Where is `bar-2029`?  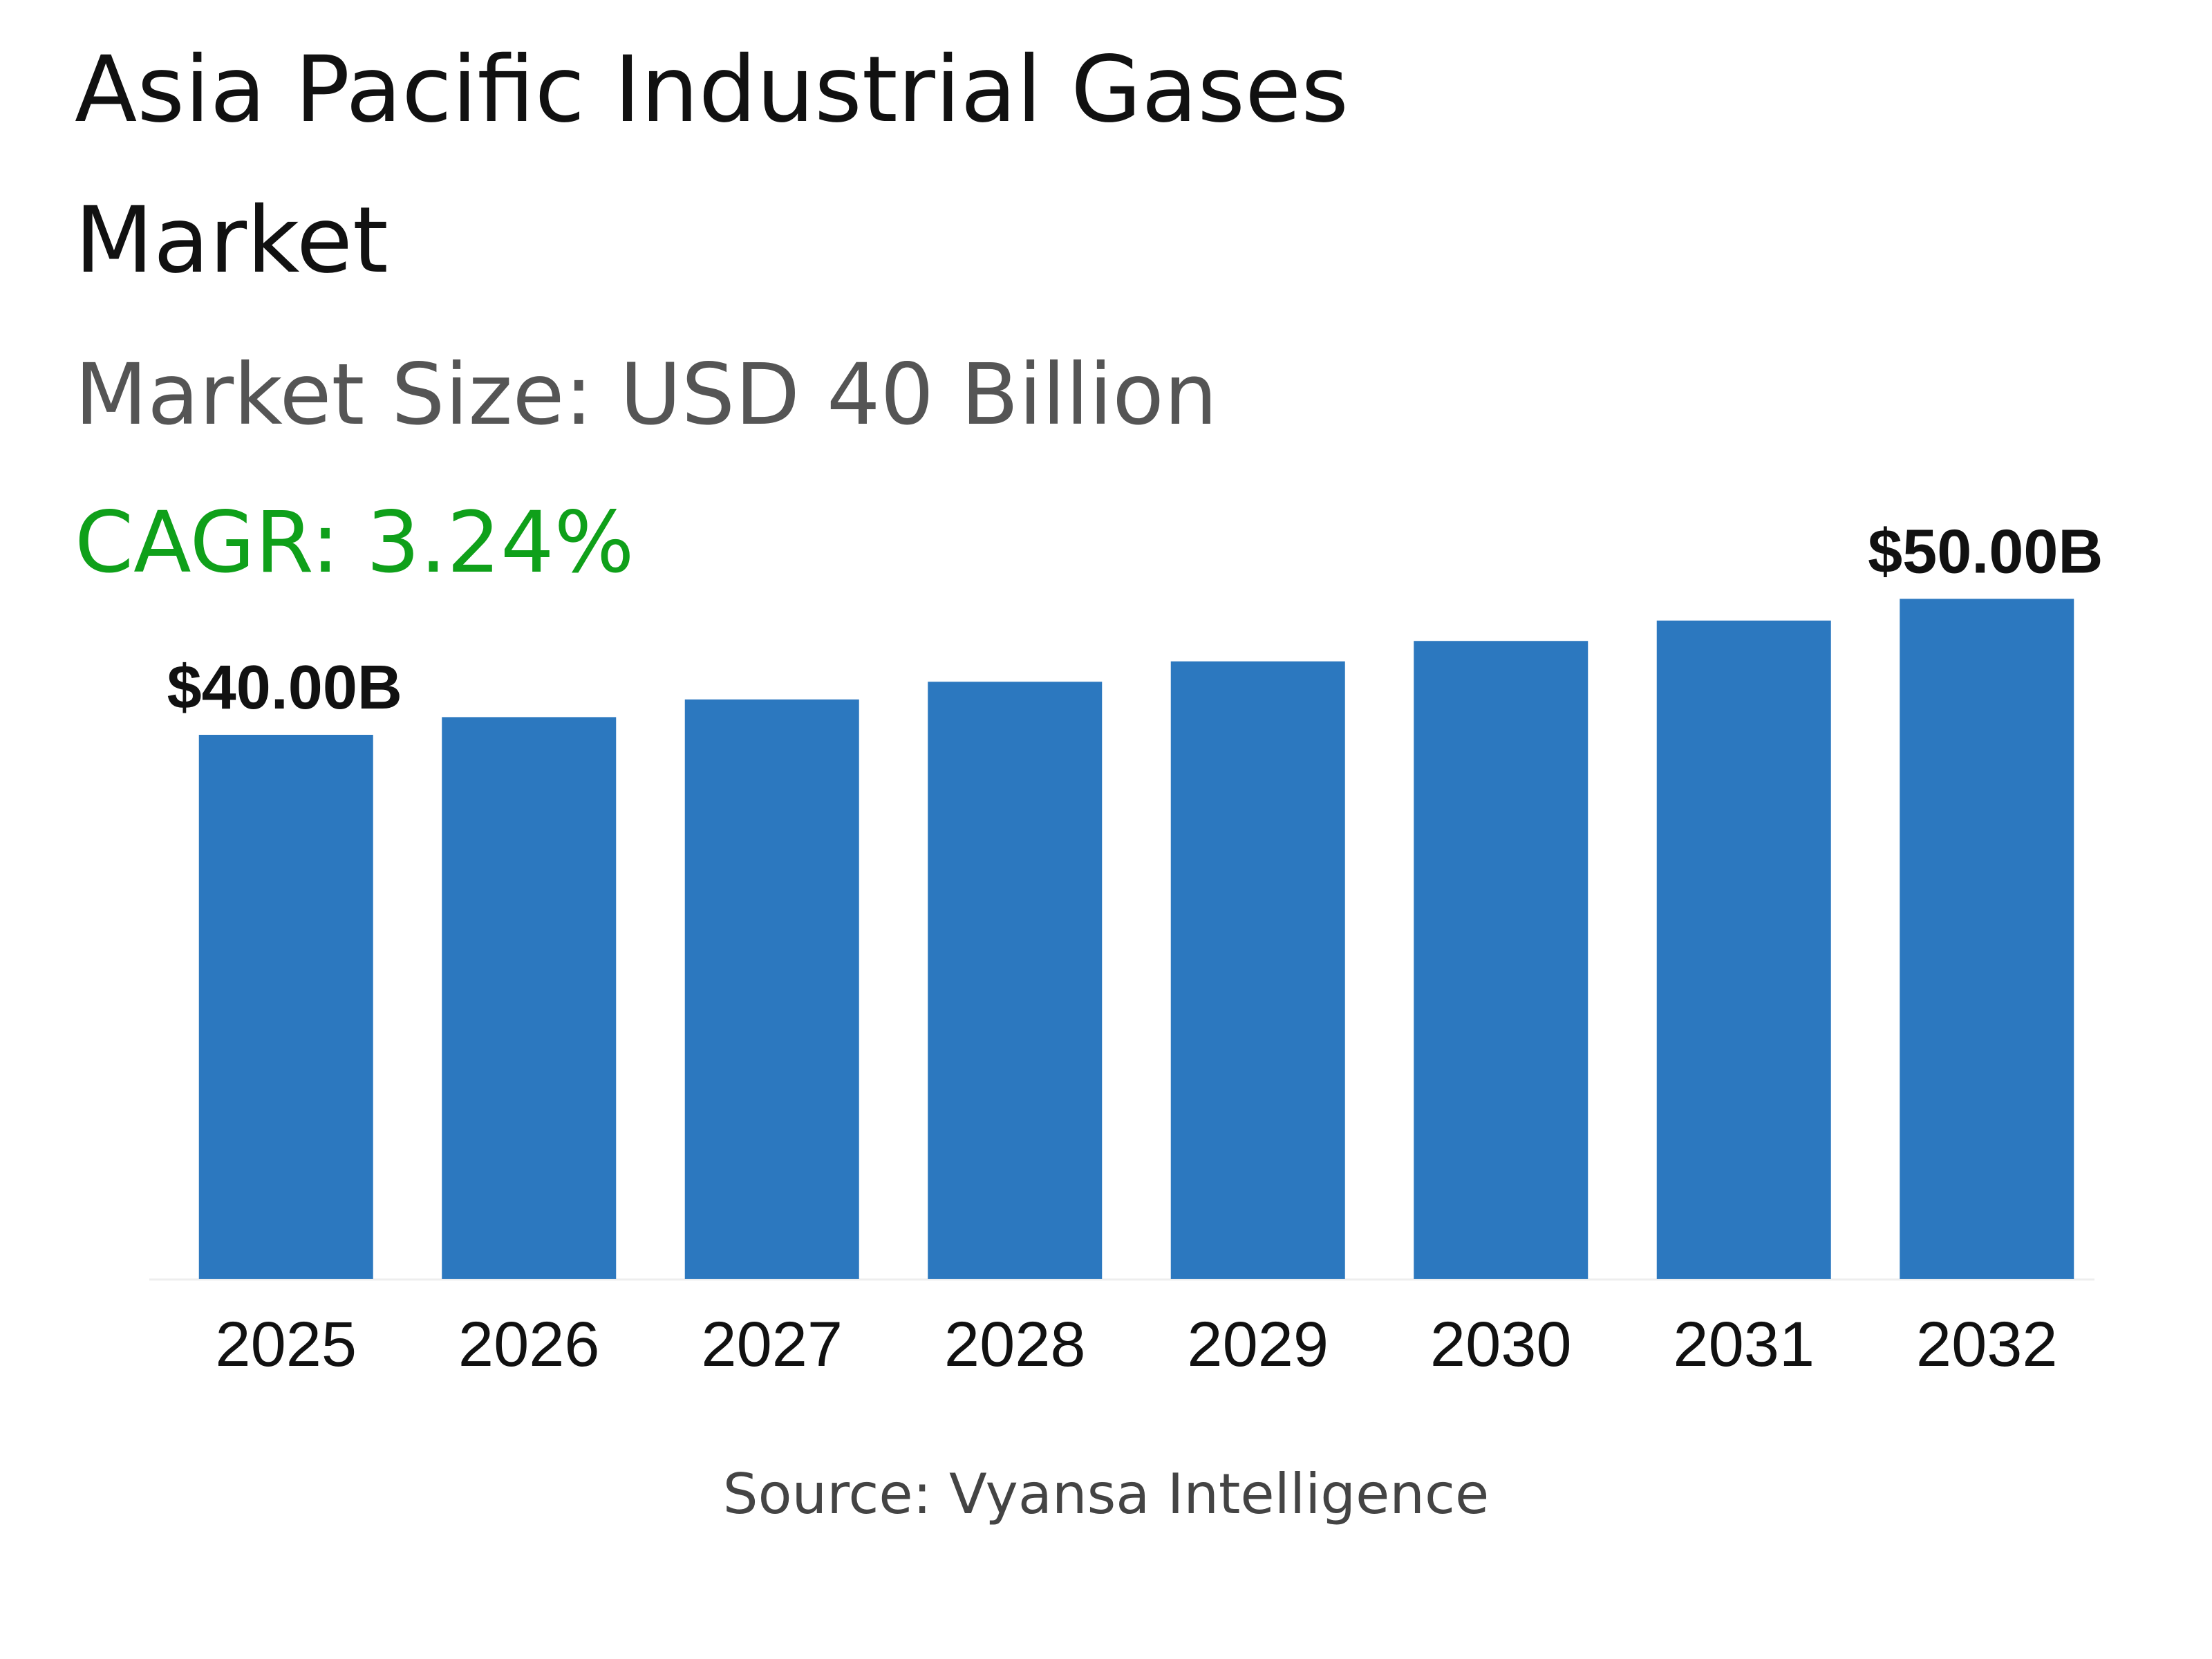 bar-2029 is located at coordinates (1257, 970).